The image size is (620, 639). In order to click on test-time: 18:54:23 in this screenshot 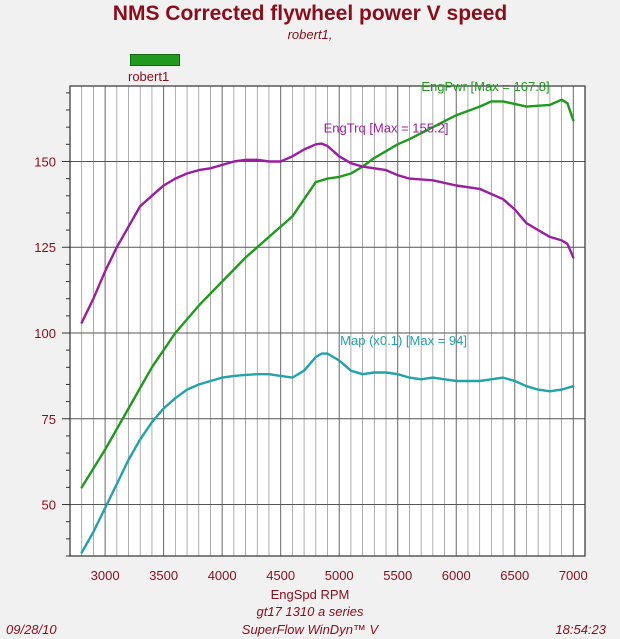, I will do `click(580, 629)`.